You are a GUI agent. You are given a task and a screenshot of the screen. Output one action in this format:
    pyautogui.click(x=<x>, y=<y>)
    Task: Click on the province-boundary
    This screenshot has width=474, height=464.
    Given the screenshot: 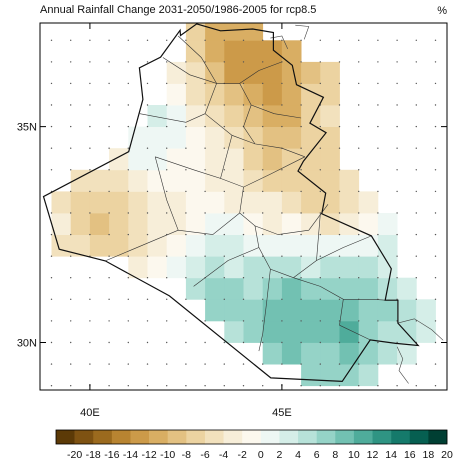 What is the action you would take?
    pyautogui.click(x=284, y=211)
    